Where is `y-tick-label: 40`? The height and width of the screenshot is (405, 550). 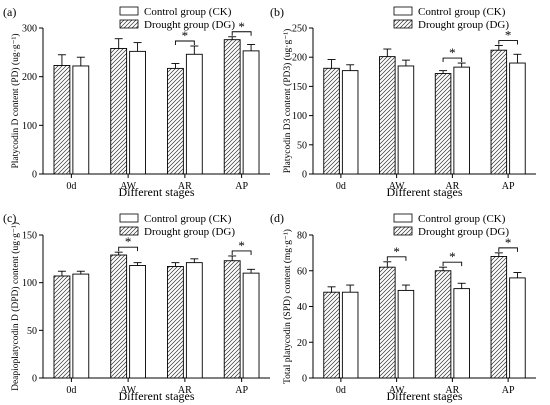
y-tick-label: 40 is located at coordinates (302, 307).